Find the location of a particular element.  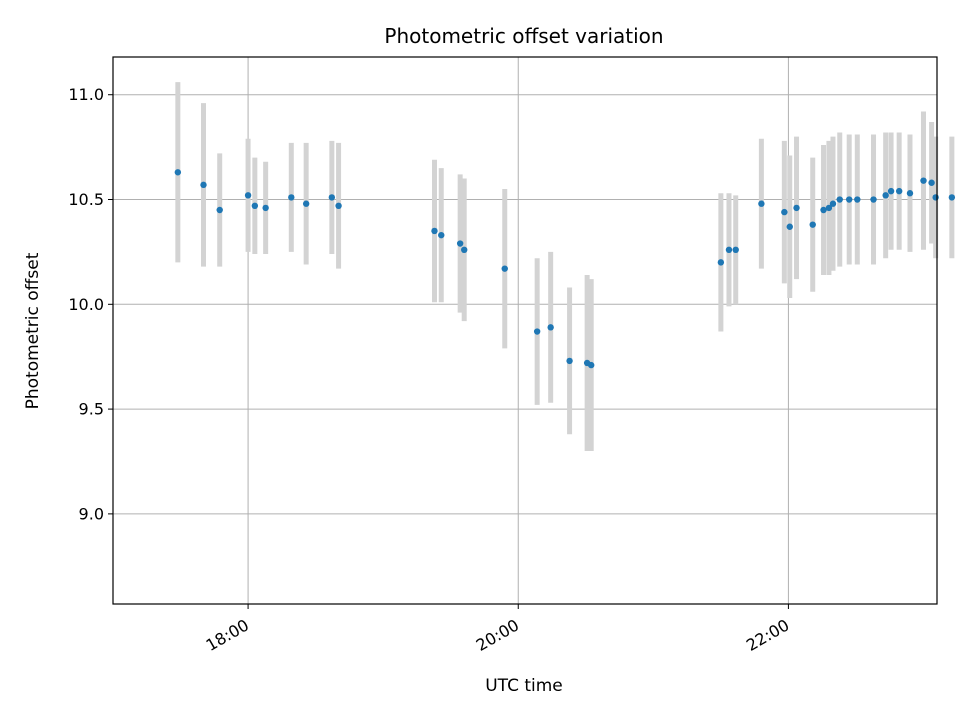

chart-title: Photometric offset variation is located at coordinates (523, 36).